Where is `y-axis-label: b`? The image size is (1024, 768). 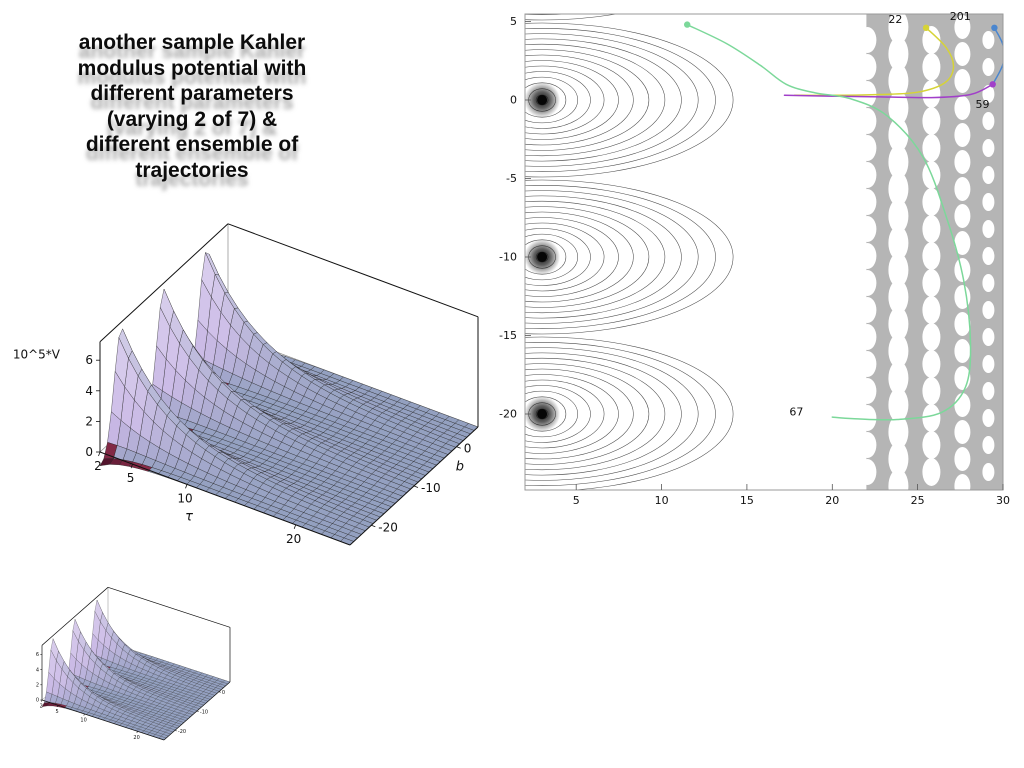
y-axis-label: b is located at coordinates (460, 466).